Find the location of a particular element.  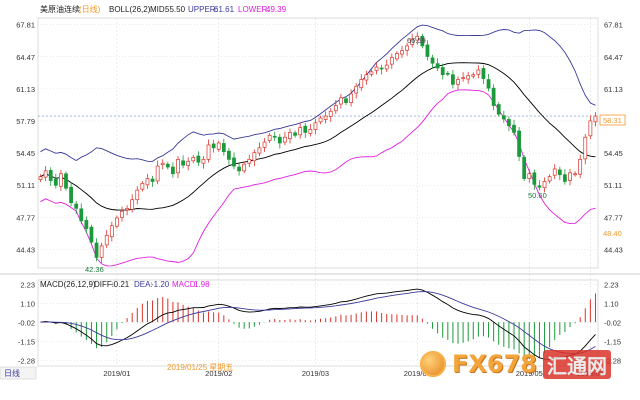

price-tick-left: 44.43 is located at coordinates (25, 249).